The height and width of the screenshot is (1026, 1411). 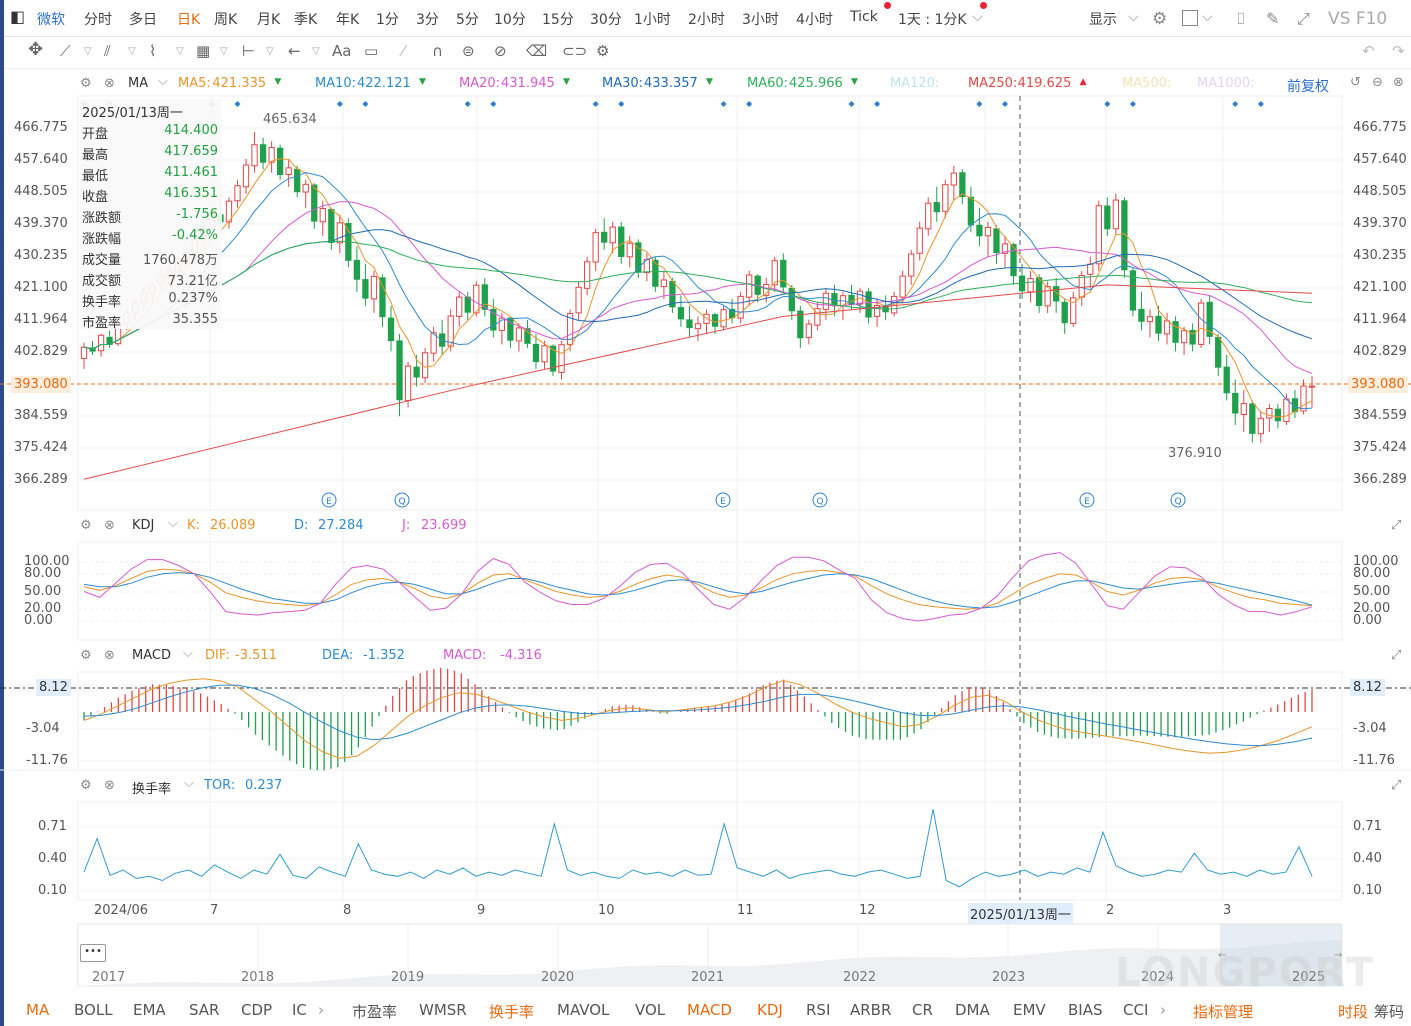 What do you see at coordinates (138, 83) in the screenshot?
I see `ma-name: MA` at bounding box center [138, 83].